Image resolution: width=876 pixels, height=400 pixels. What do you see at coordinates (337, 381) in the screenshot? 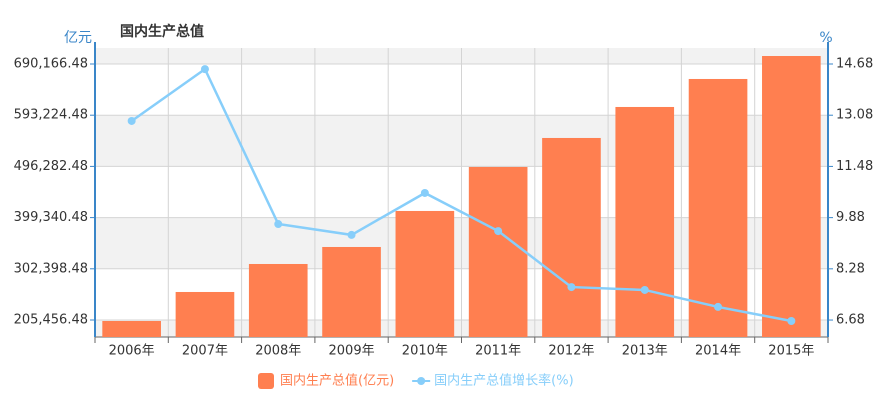
I see `legend-label: 国内生产总值(亿元)` at bounding box center [337, 381].